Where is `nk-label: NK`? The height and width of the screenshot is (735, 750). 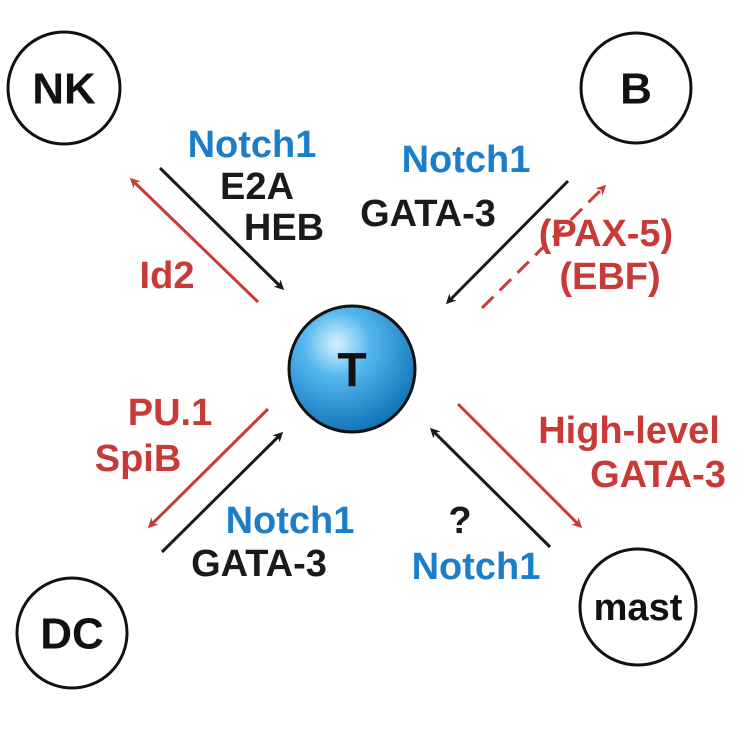 nk-label: NK is located at coordinates (64, 89).